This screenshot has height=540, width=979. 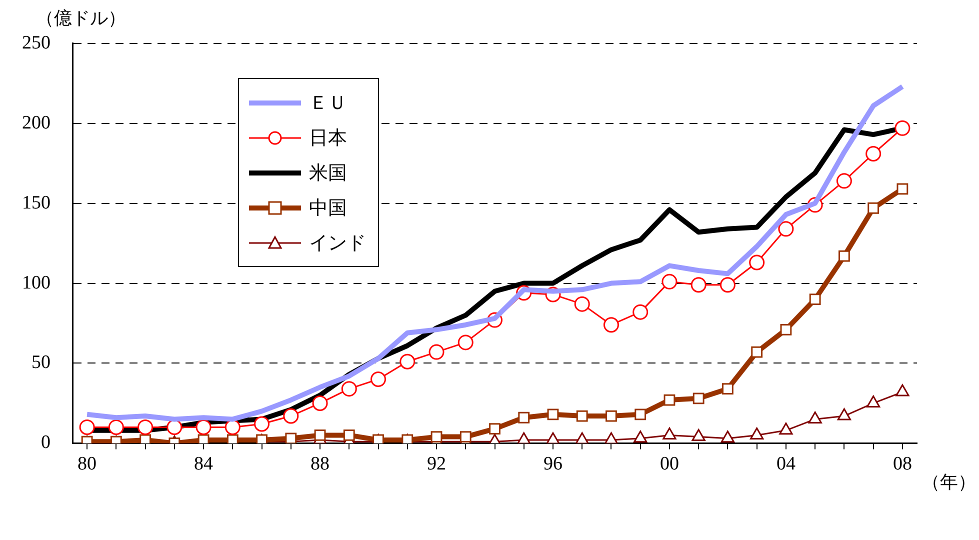 What do you see at coordinates (36, 283) in the screenshot?
I see `y-tick-label: 100` at bounding box center [36, 283].